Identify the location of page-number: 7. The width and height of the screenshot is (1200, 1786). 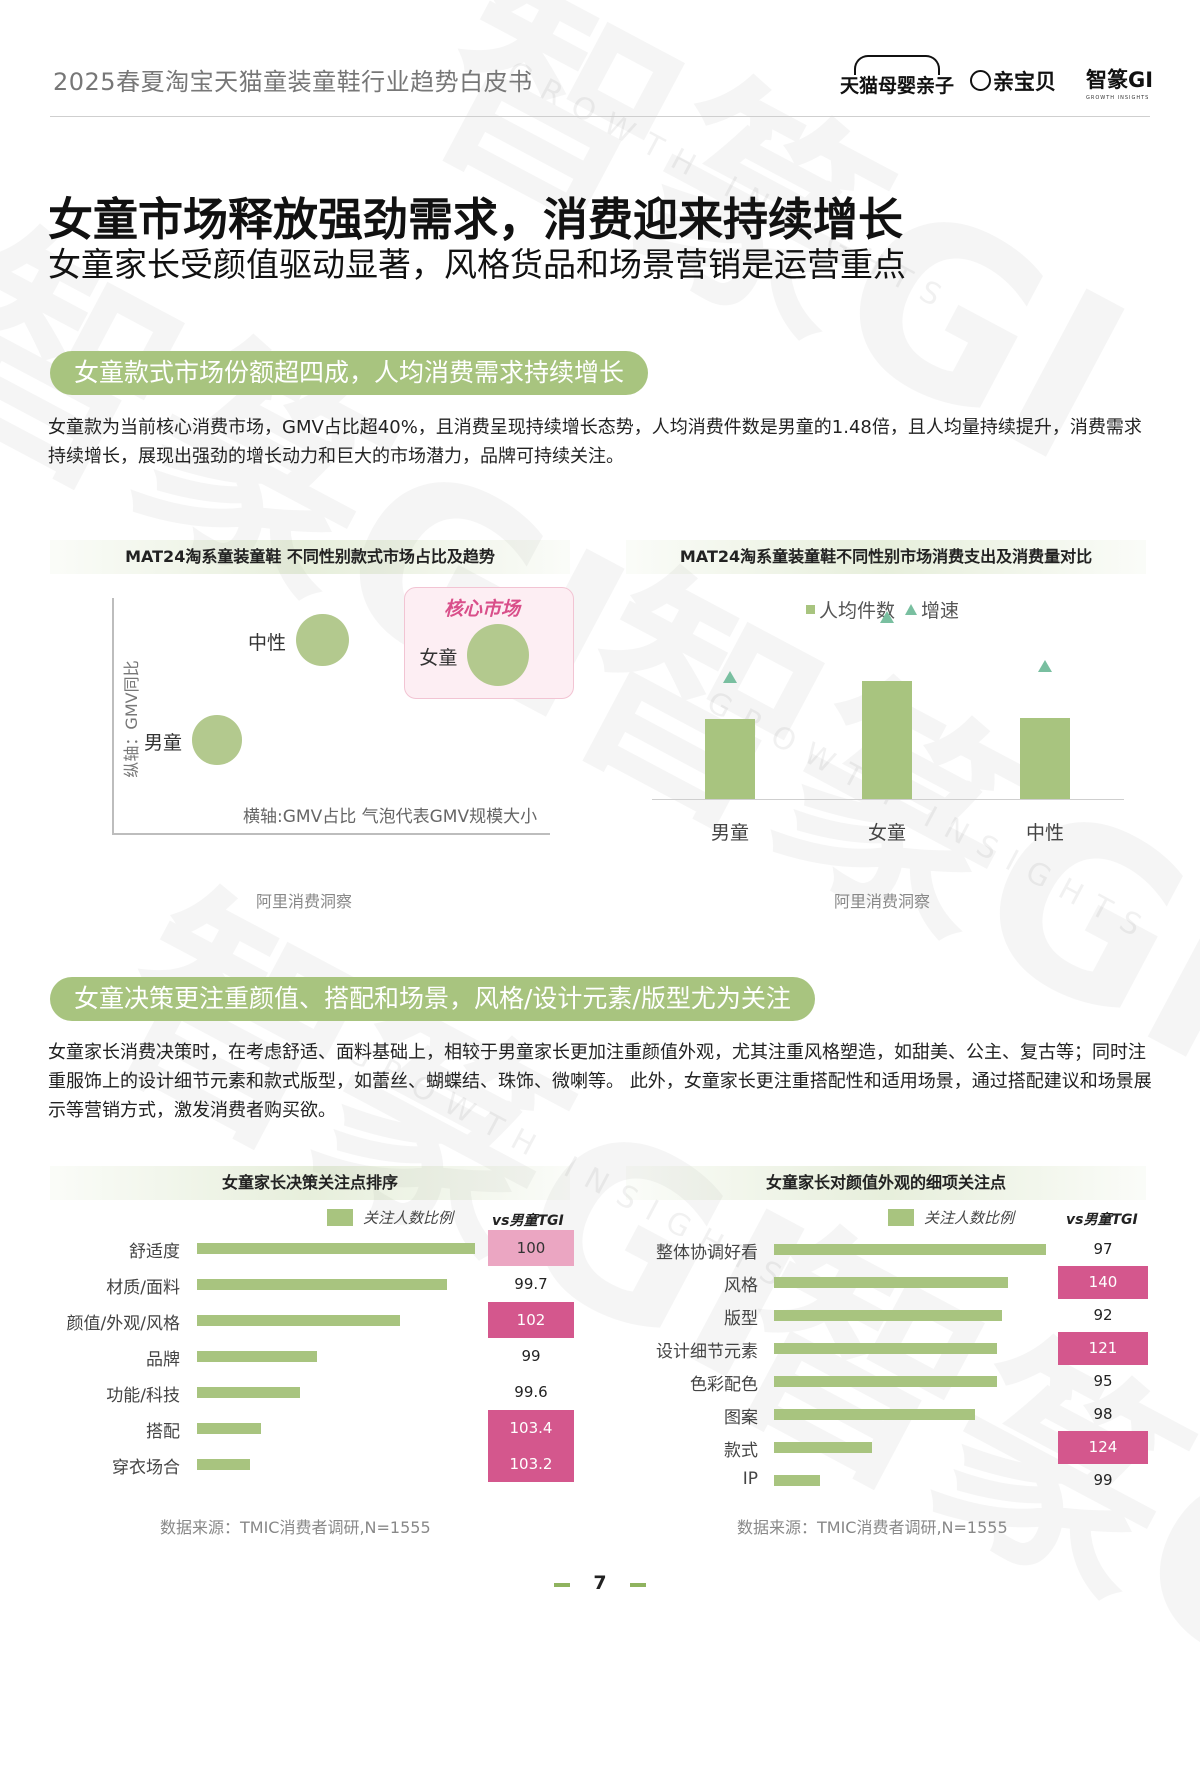
(600, 1583).